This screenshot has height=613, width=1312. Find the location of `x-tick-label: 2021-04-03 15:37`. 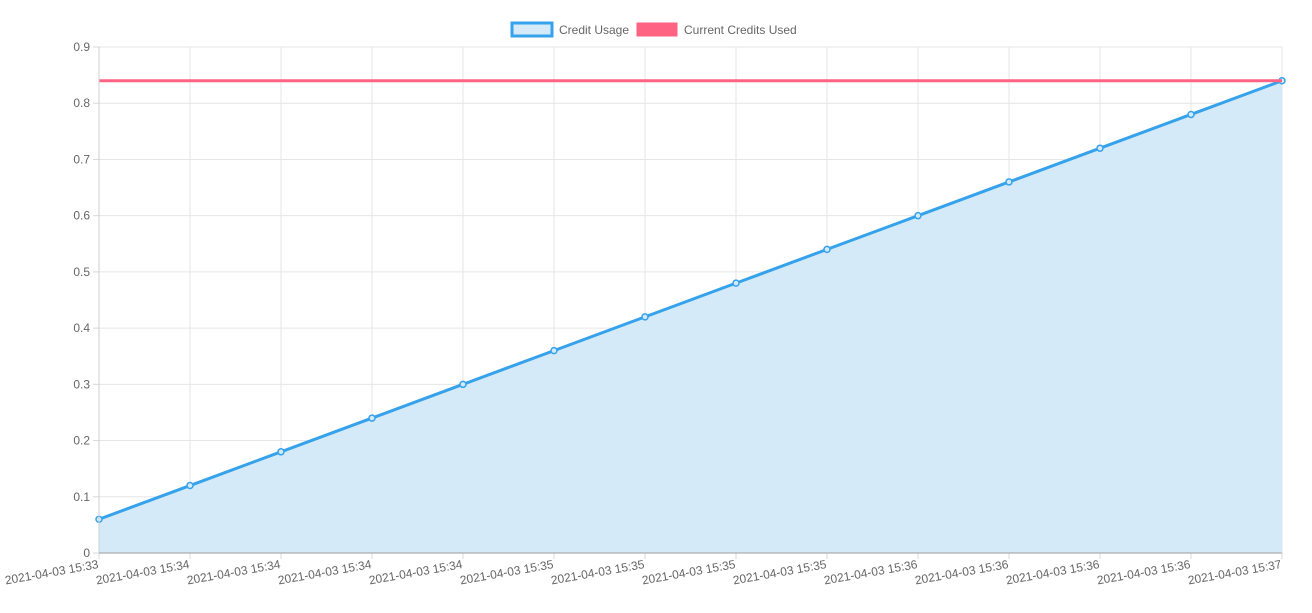

x-tick-label: 2021-04-03 15:37 is located at coordinates (1235, 572).